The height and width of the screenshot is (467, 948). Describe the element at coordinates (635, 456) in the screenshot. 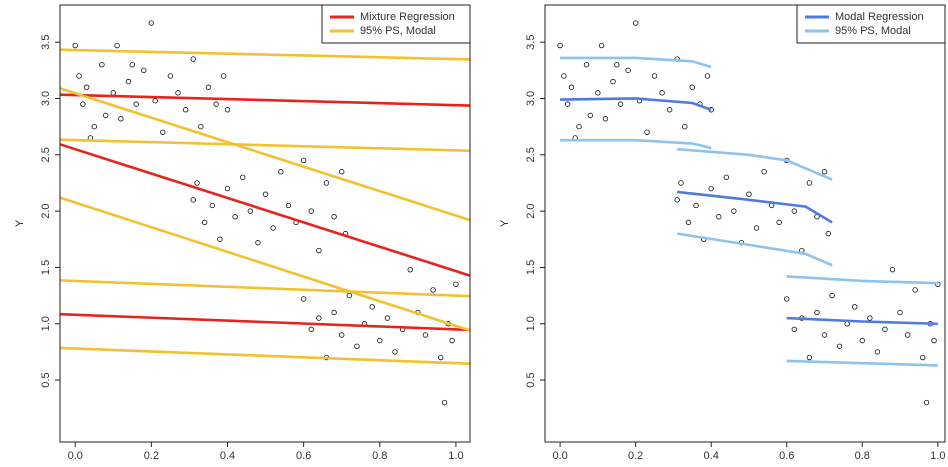

I see `x-tick-label: 0.2` at that location.